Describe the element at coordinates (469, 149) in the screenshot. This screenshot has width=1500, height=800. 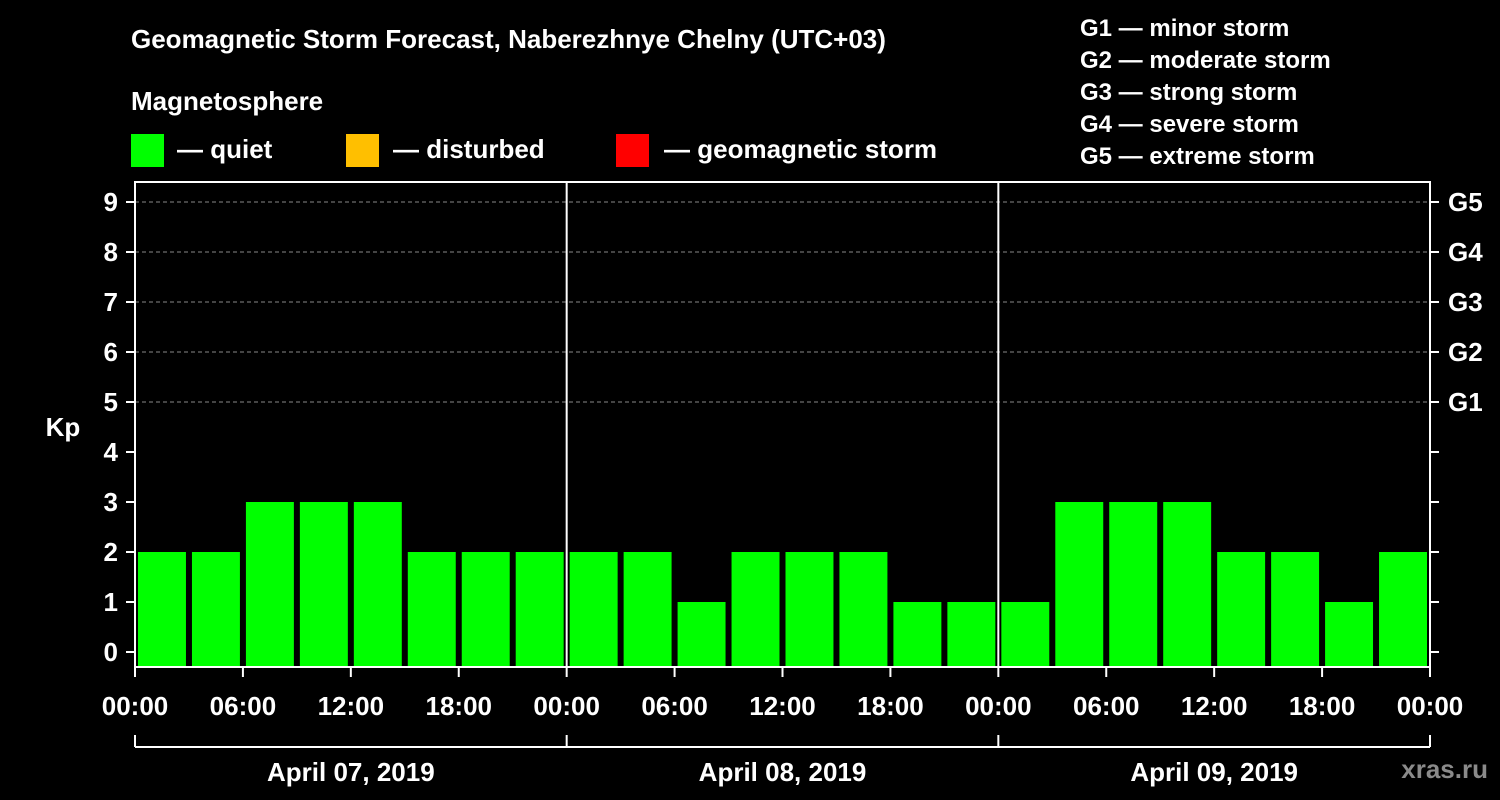
I see `legend-label-disturbed: — disturbed` at that location.